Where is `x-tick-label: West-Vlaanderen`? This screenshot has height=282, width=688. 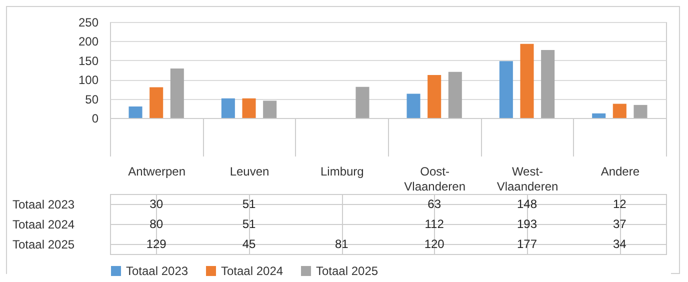
x-tick-label: West-Vlaanderen is located at coordinates (527, 179).